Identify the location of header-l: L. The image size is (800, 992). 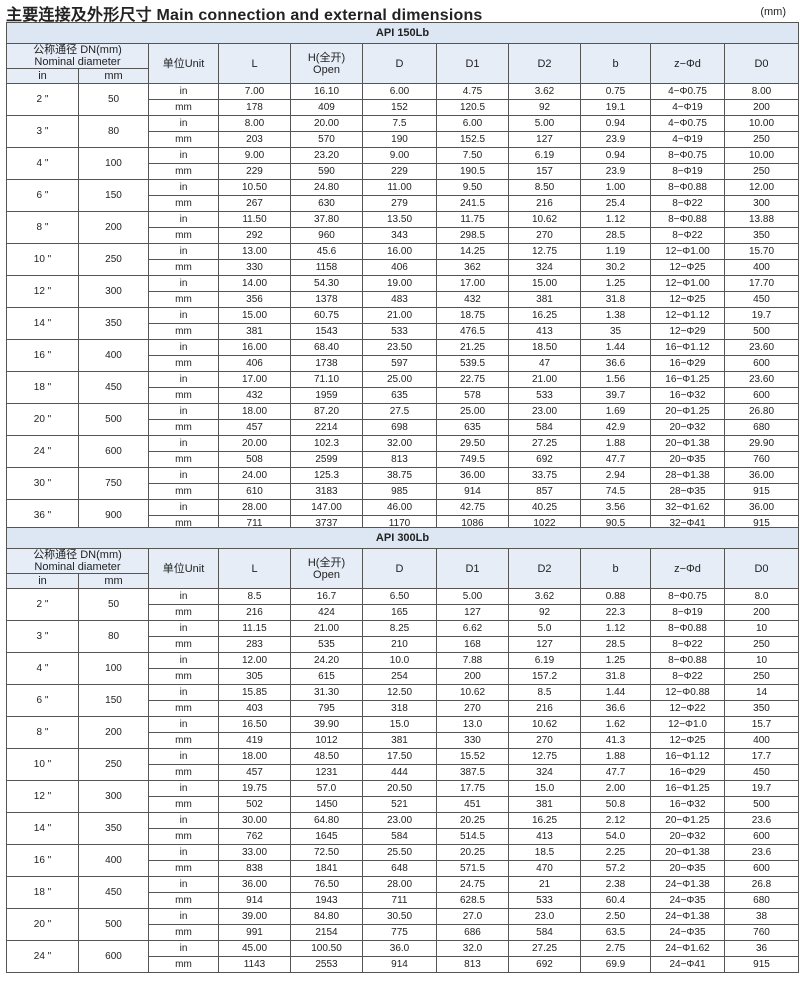
(254, 568).